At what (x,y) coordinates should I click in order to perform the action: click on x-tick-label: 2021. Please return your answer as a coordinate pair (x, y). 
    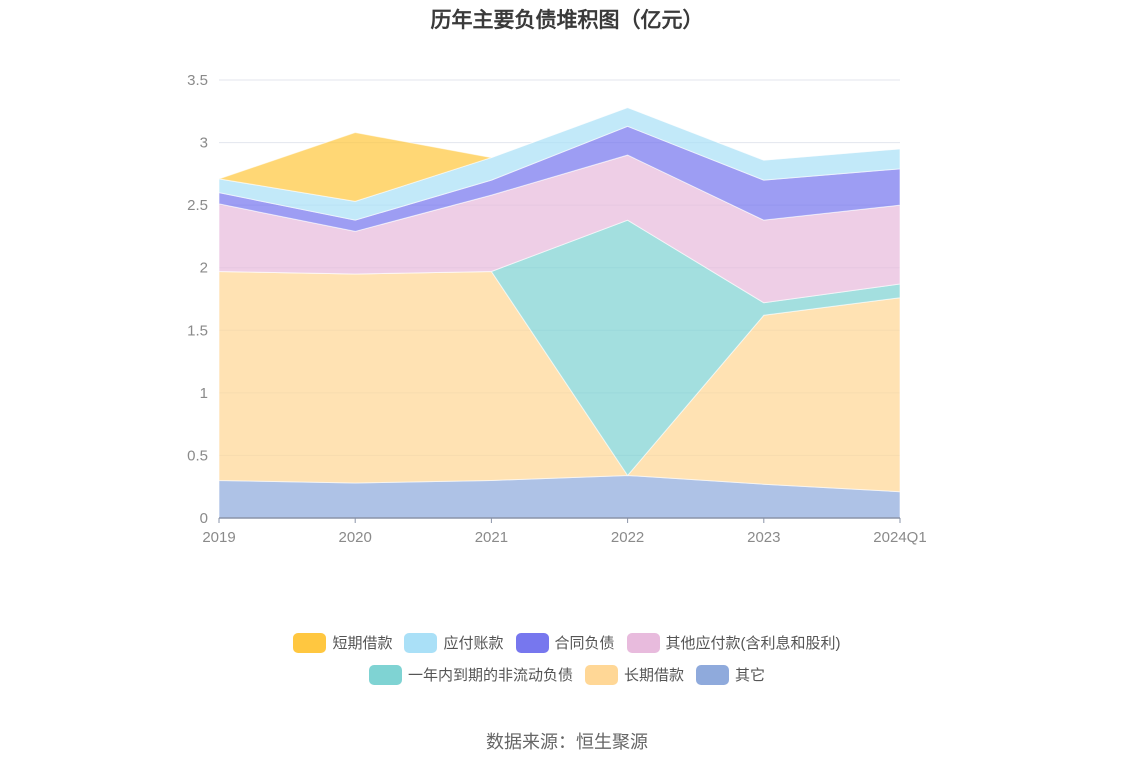
    Looking at the image, I should click on (491, 537).